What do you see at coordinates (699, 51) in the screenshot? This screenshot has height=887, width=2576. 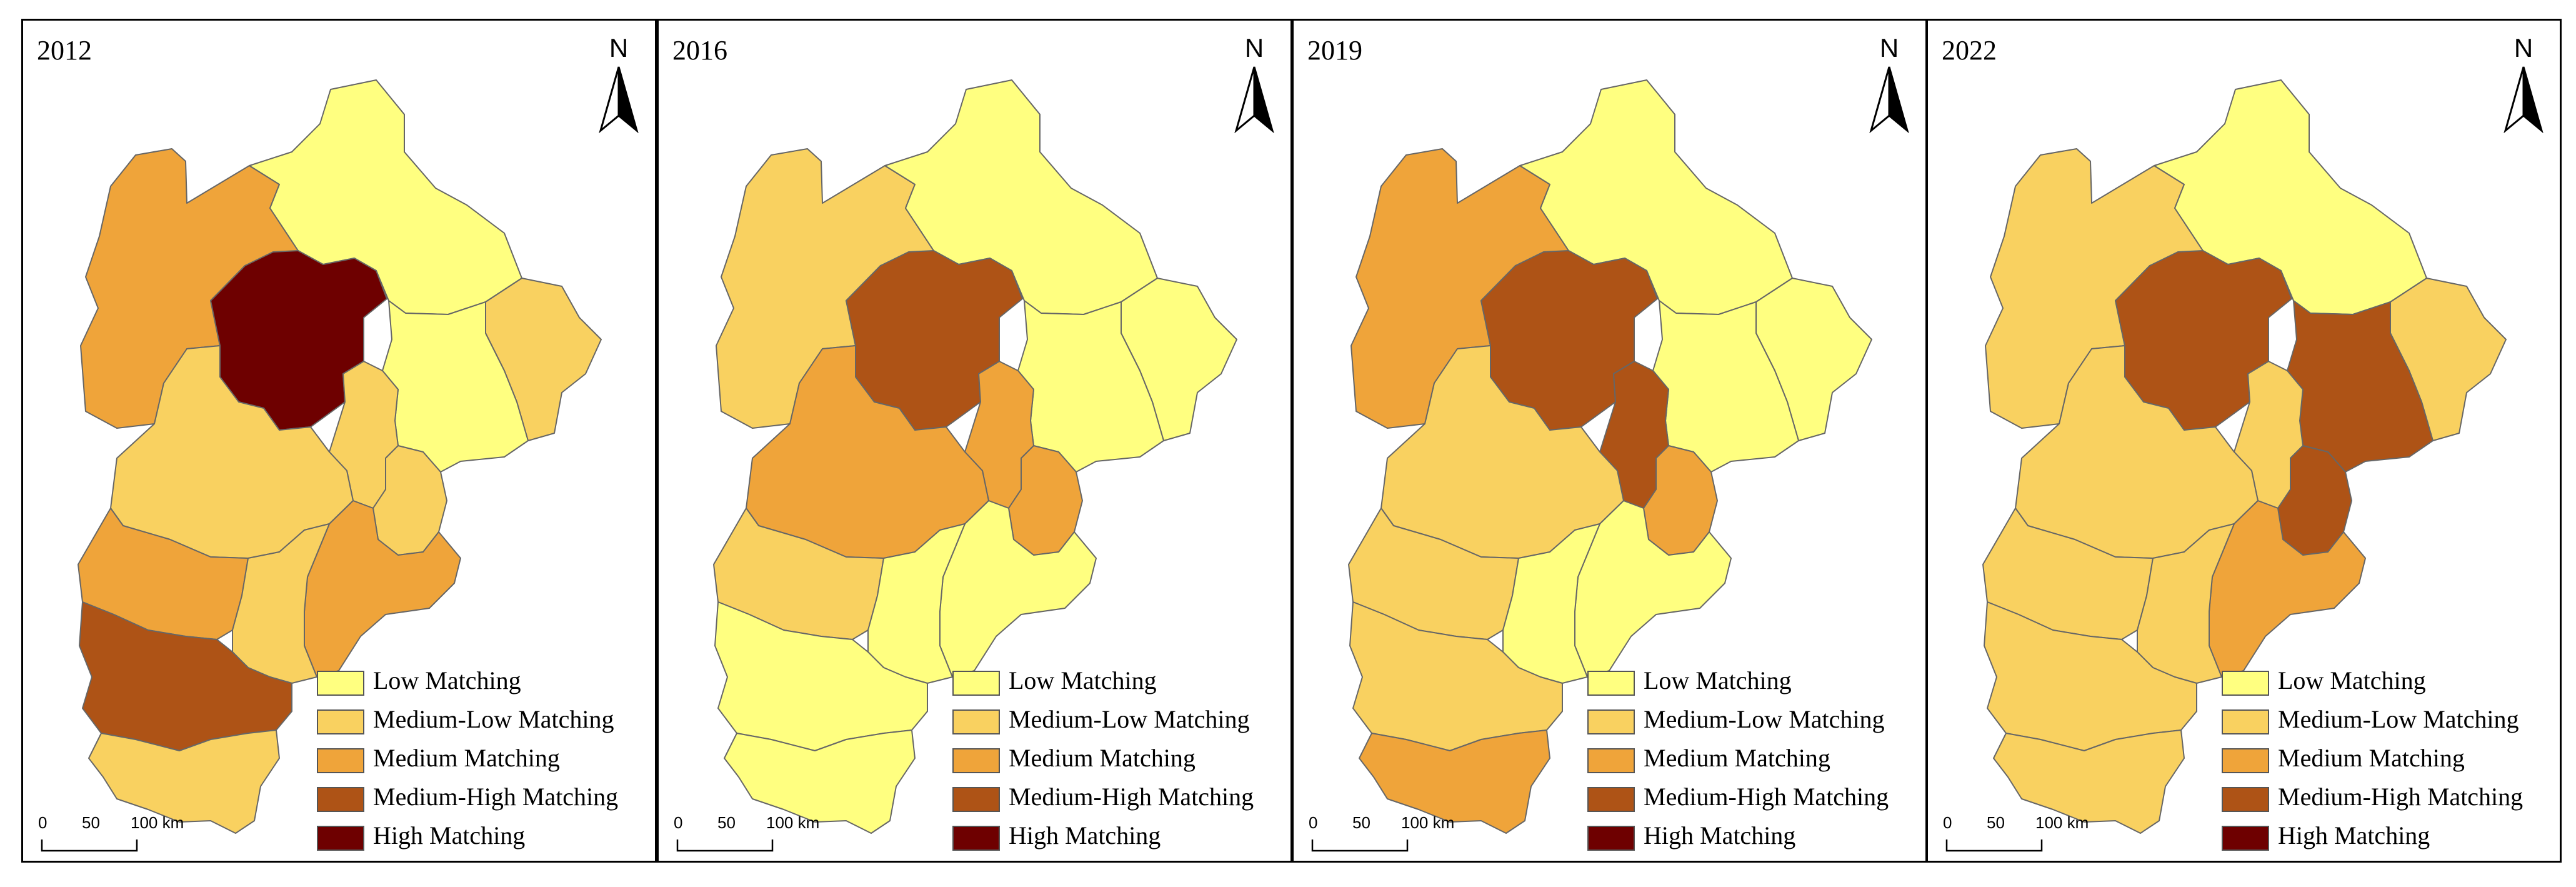 I see `panel-year-label: 2016` at bounding box center [699, 51].